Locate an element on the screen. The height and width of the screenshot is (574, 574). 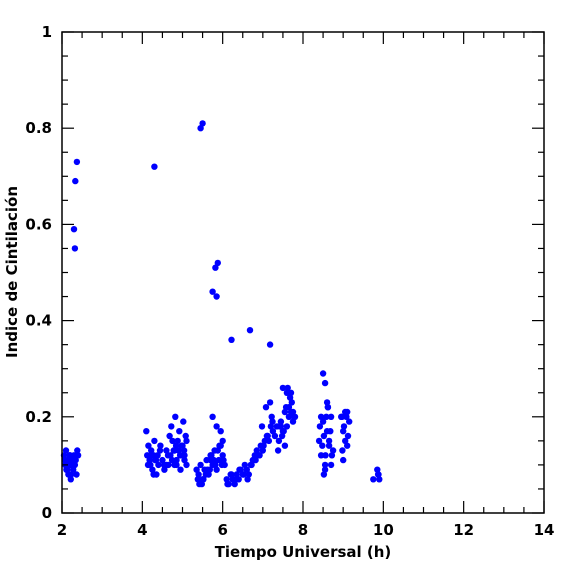
x-tick-label: 14 is located at coordinates (544, 530).